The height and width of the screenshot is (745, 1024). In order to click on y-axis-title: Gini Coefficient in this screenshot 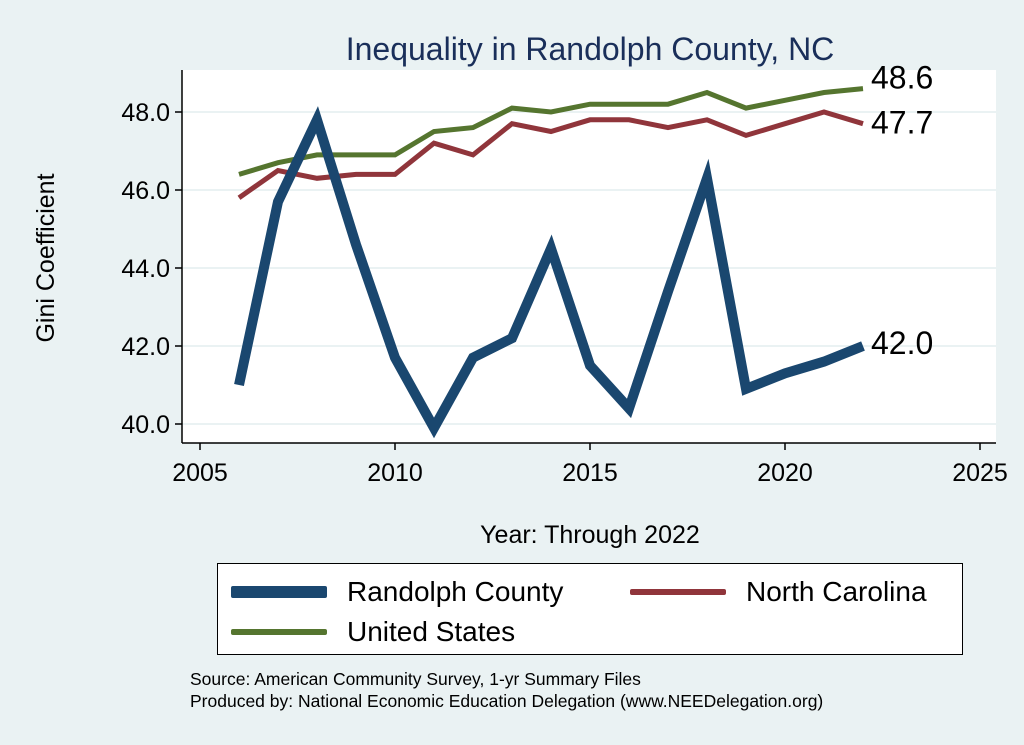, I will do `click(46, 257)`.